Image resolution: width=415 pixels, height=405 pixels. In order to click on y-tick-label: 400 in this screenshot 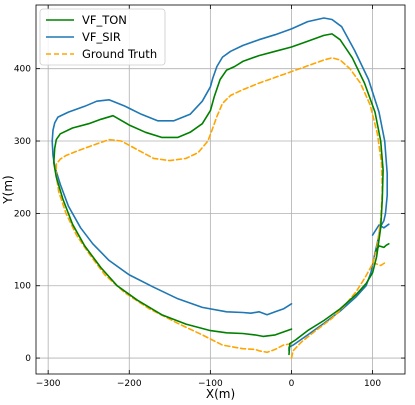, I will do `click(22, 70)`.